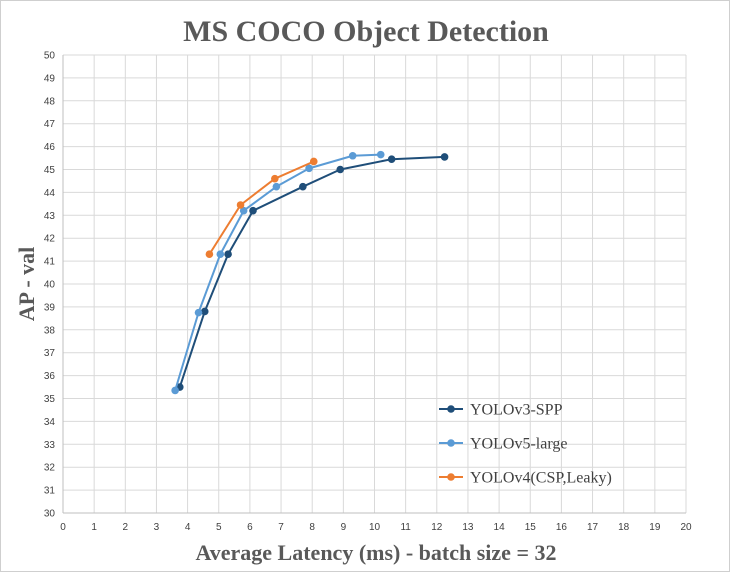 The height and width of the screenshot is (572, 730). I want to click on y-tick-label: 39, so click(50, 307).